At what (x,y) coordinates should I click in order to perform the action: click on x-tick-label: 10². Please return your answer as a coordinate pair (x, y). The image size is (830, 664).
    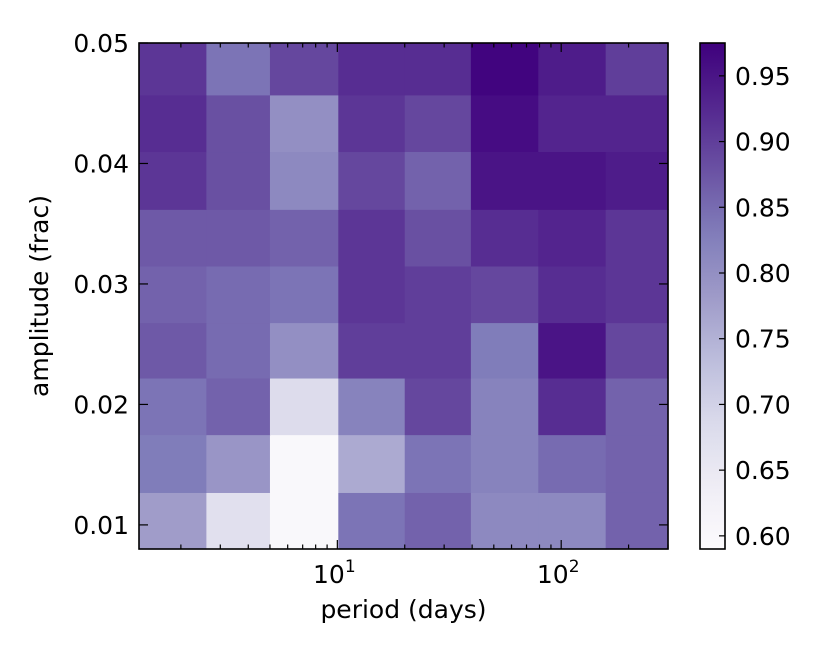
    Looking at the image, I should click on (558, 573).